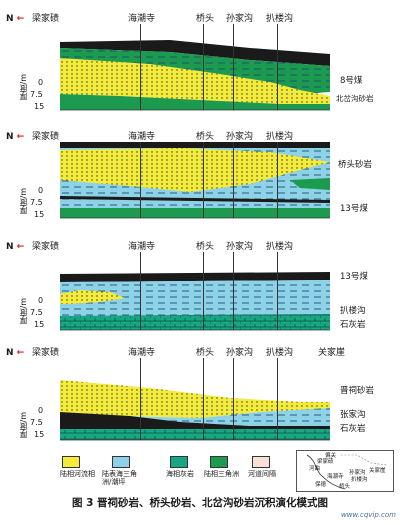  I want to click on inset-label: 孙家沟, so click(357, 473).